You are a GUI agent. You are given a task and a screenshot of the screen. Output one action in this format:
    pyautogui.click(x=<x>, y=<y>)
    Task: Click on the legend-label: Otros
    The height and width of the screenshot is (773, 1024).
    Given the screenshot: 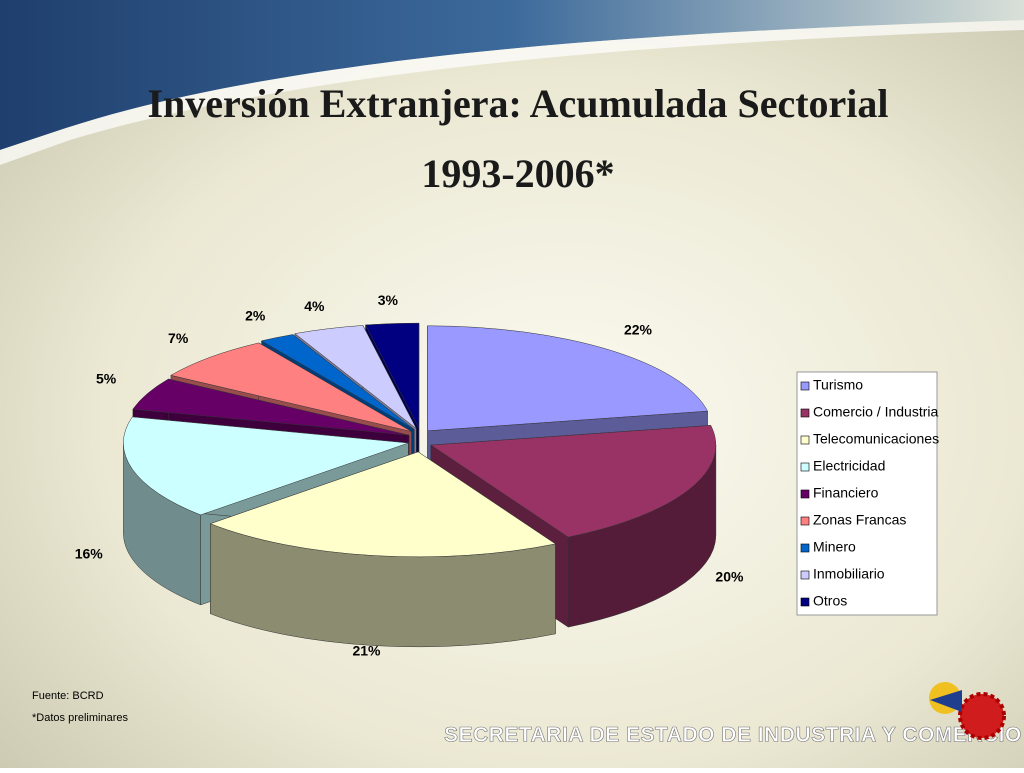 What is the action you would take?
    pyautogui.click(x=830, y=601)
    